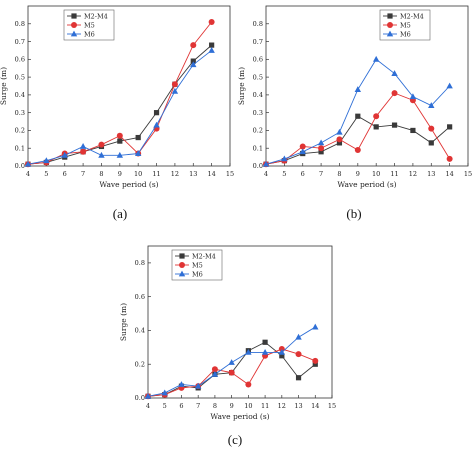 This screenshot has width=474, height=450. What do you see at coordinates (119, 107) in the screenshot?
I see `series-line-m6` at bounding box center [119, 107].